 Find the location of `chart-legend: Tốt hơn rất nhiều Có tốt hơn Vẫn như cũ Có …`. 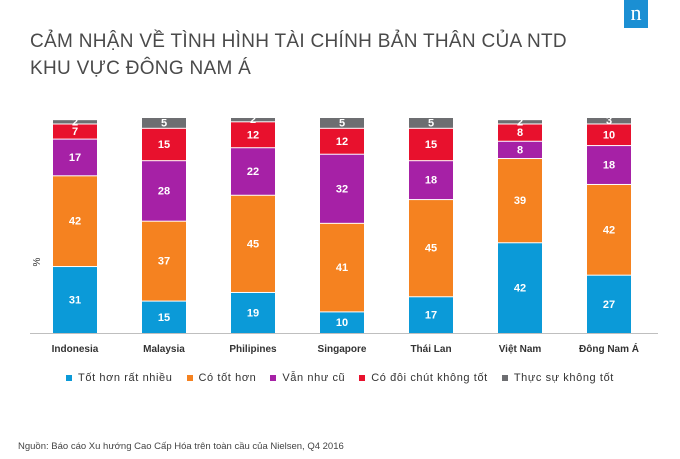

chart-legend: Tốt hơn rất nhiều Có tốt hơn Vẫn như cũ Có … is located at coordinates (340, 378).